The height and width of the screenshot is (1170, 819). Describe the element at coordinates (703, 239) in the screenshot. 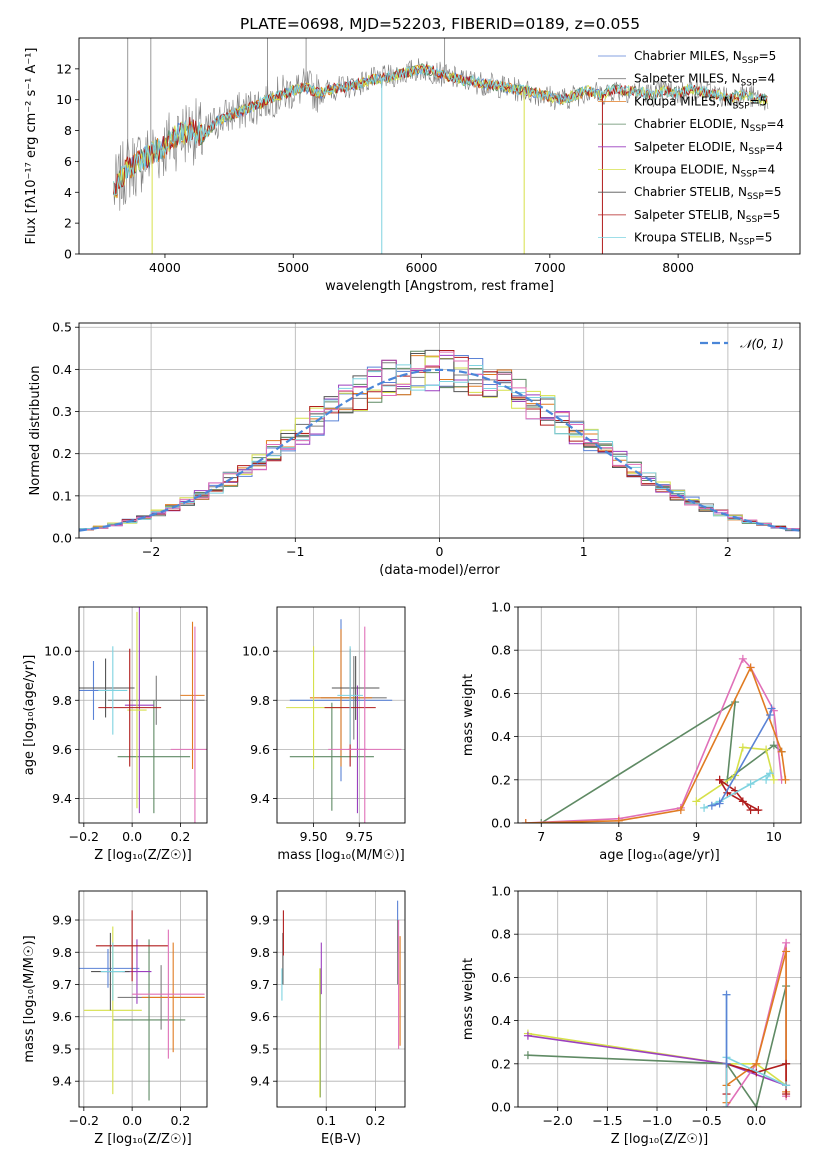

I see `legend-label: Kroupa STELIB, NSSP=5` at that location.